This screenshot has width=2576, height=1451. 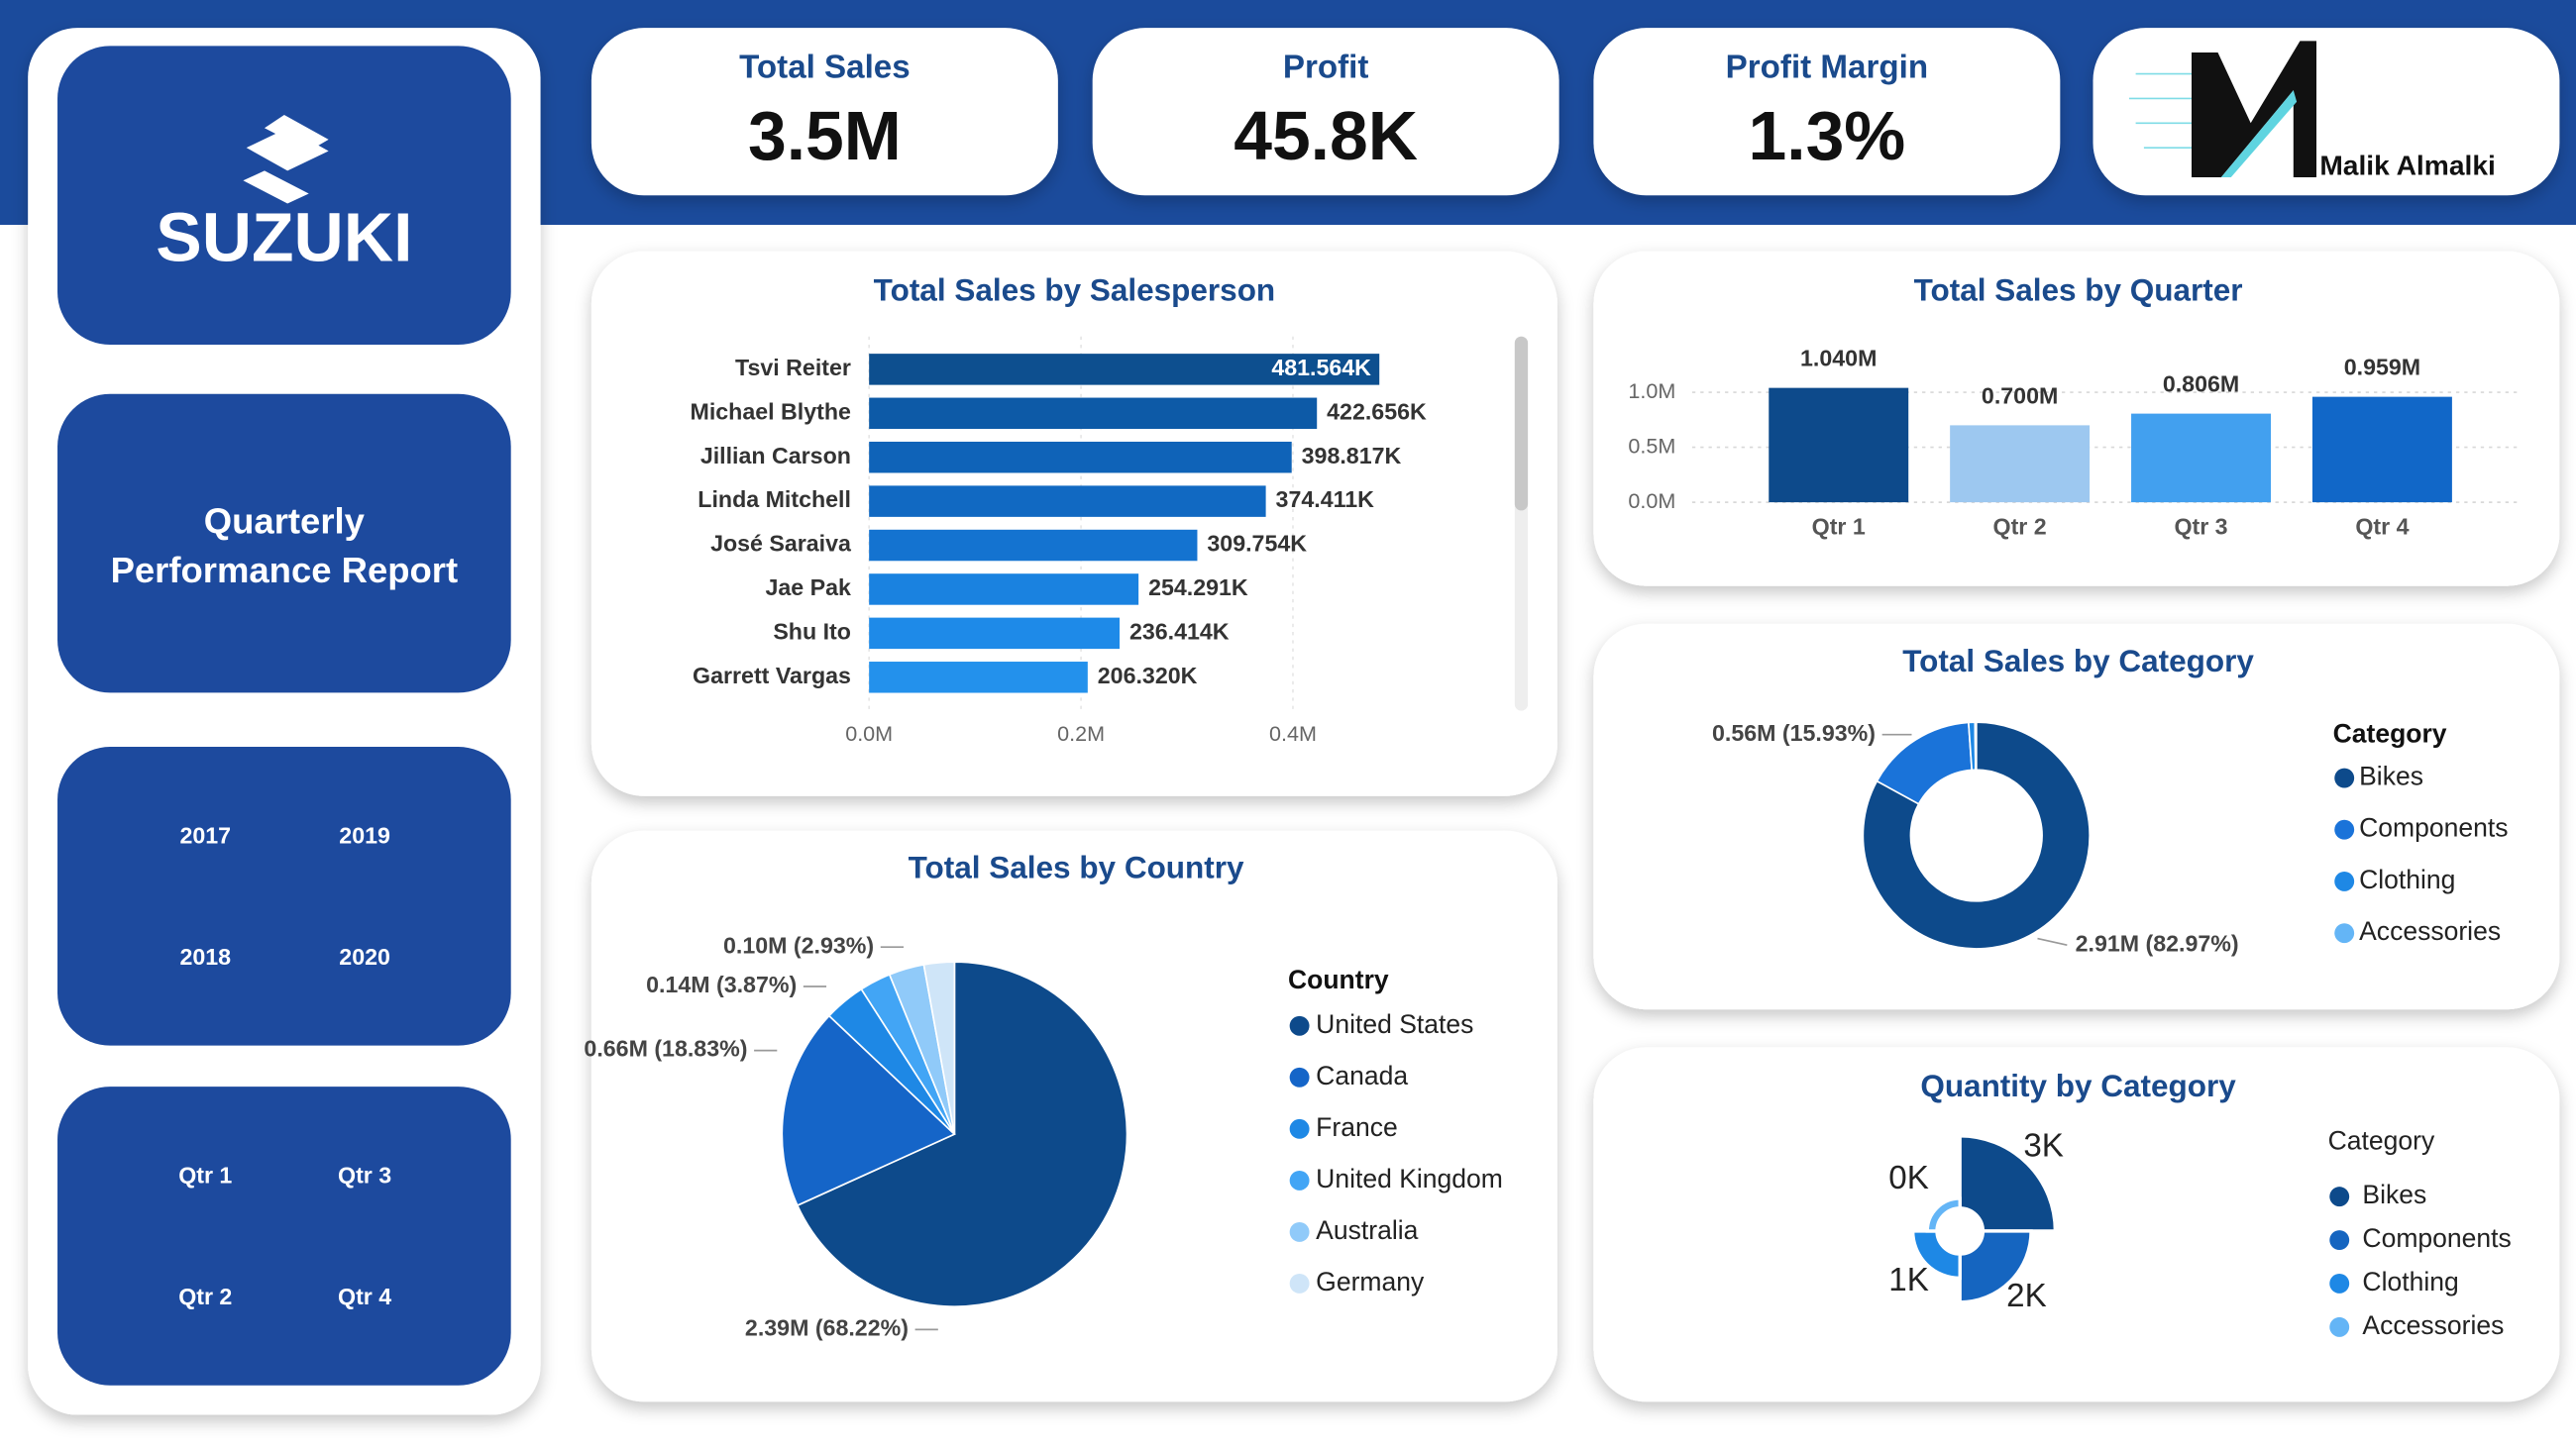 I want to click on slicer-item: Qtr 4, so click(x=364, y=1296).